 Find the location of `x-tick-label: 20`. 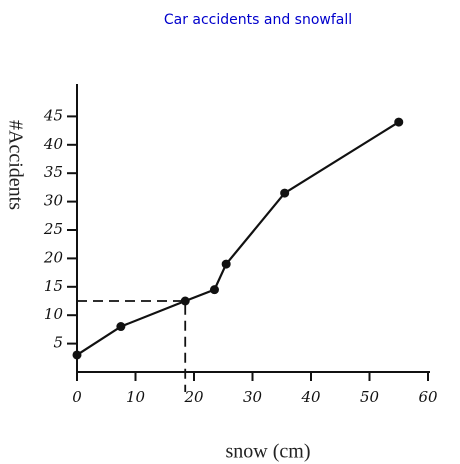

x-tick-label: 20 is located at coordinates (193, 397).